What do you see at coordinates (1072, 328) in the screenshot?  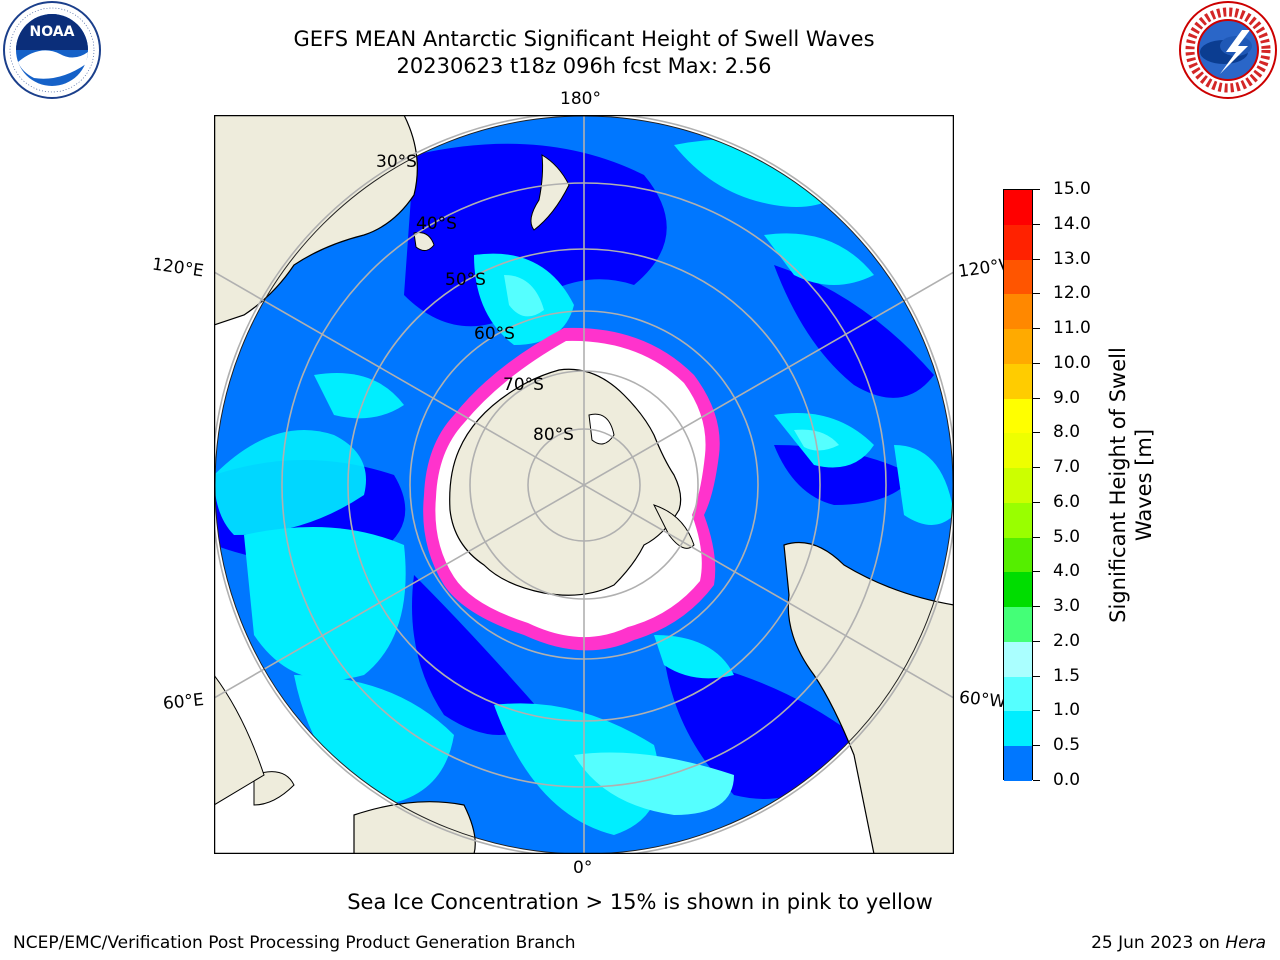 I see `colorbar-tick-label: 11.0` at bounding box center [1072, 328].